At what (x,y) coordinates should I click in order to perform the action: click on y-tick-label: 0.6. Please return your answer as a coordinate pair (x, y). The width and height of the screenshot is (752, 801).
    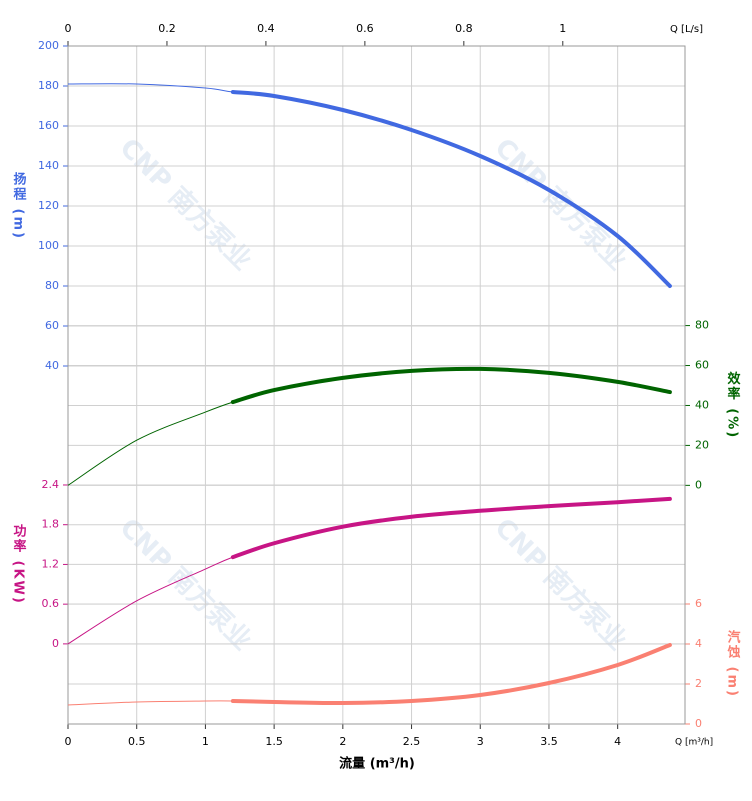
    Looking at the image, I should click on (51, 603).